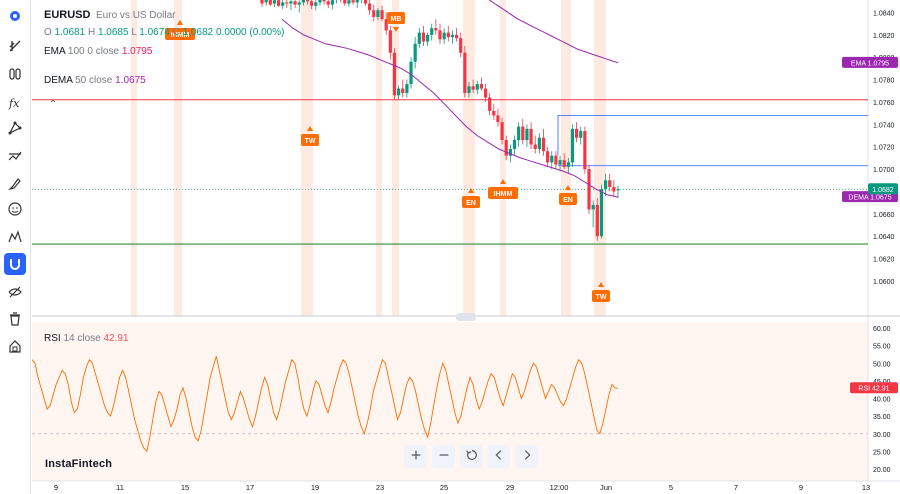 The width and height of the screenshot is (900, 494). Describe the element at coordinates (15, 264) in the screenshot. I see `magnet-icon` at that location.